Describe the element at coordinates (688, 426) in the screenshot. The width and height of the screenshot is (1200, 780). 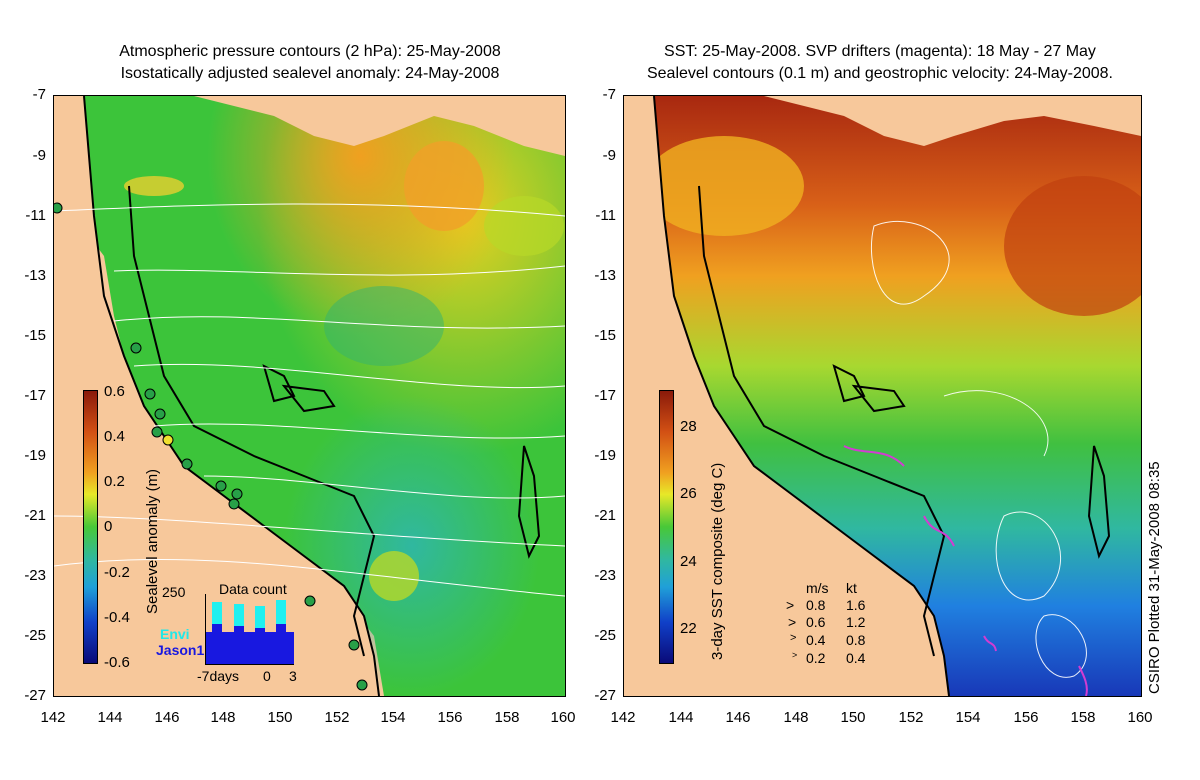
I see `sst-cb-tick: 28` at that location.